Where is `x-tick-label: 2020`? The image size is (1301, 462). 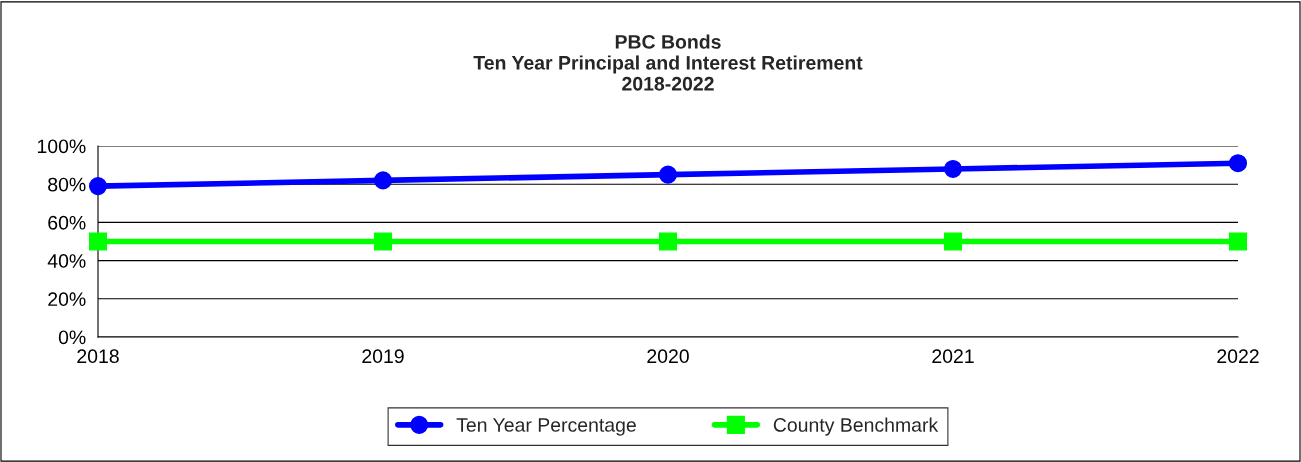 x-tick-label: 2020 is located at coordinates (668, 356).